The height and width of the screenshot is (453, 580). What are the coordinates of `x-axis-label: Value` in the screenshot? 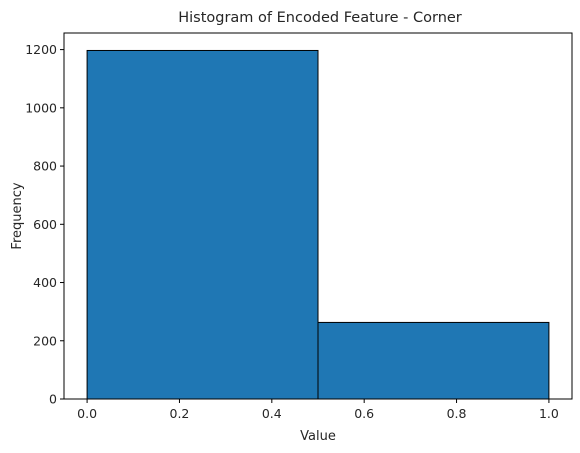 It's located at (318, 436).